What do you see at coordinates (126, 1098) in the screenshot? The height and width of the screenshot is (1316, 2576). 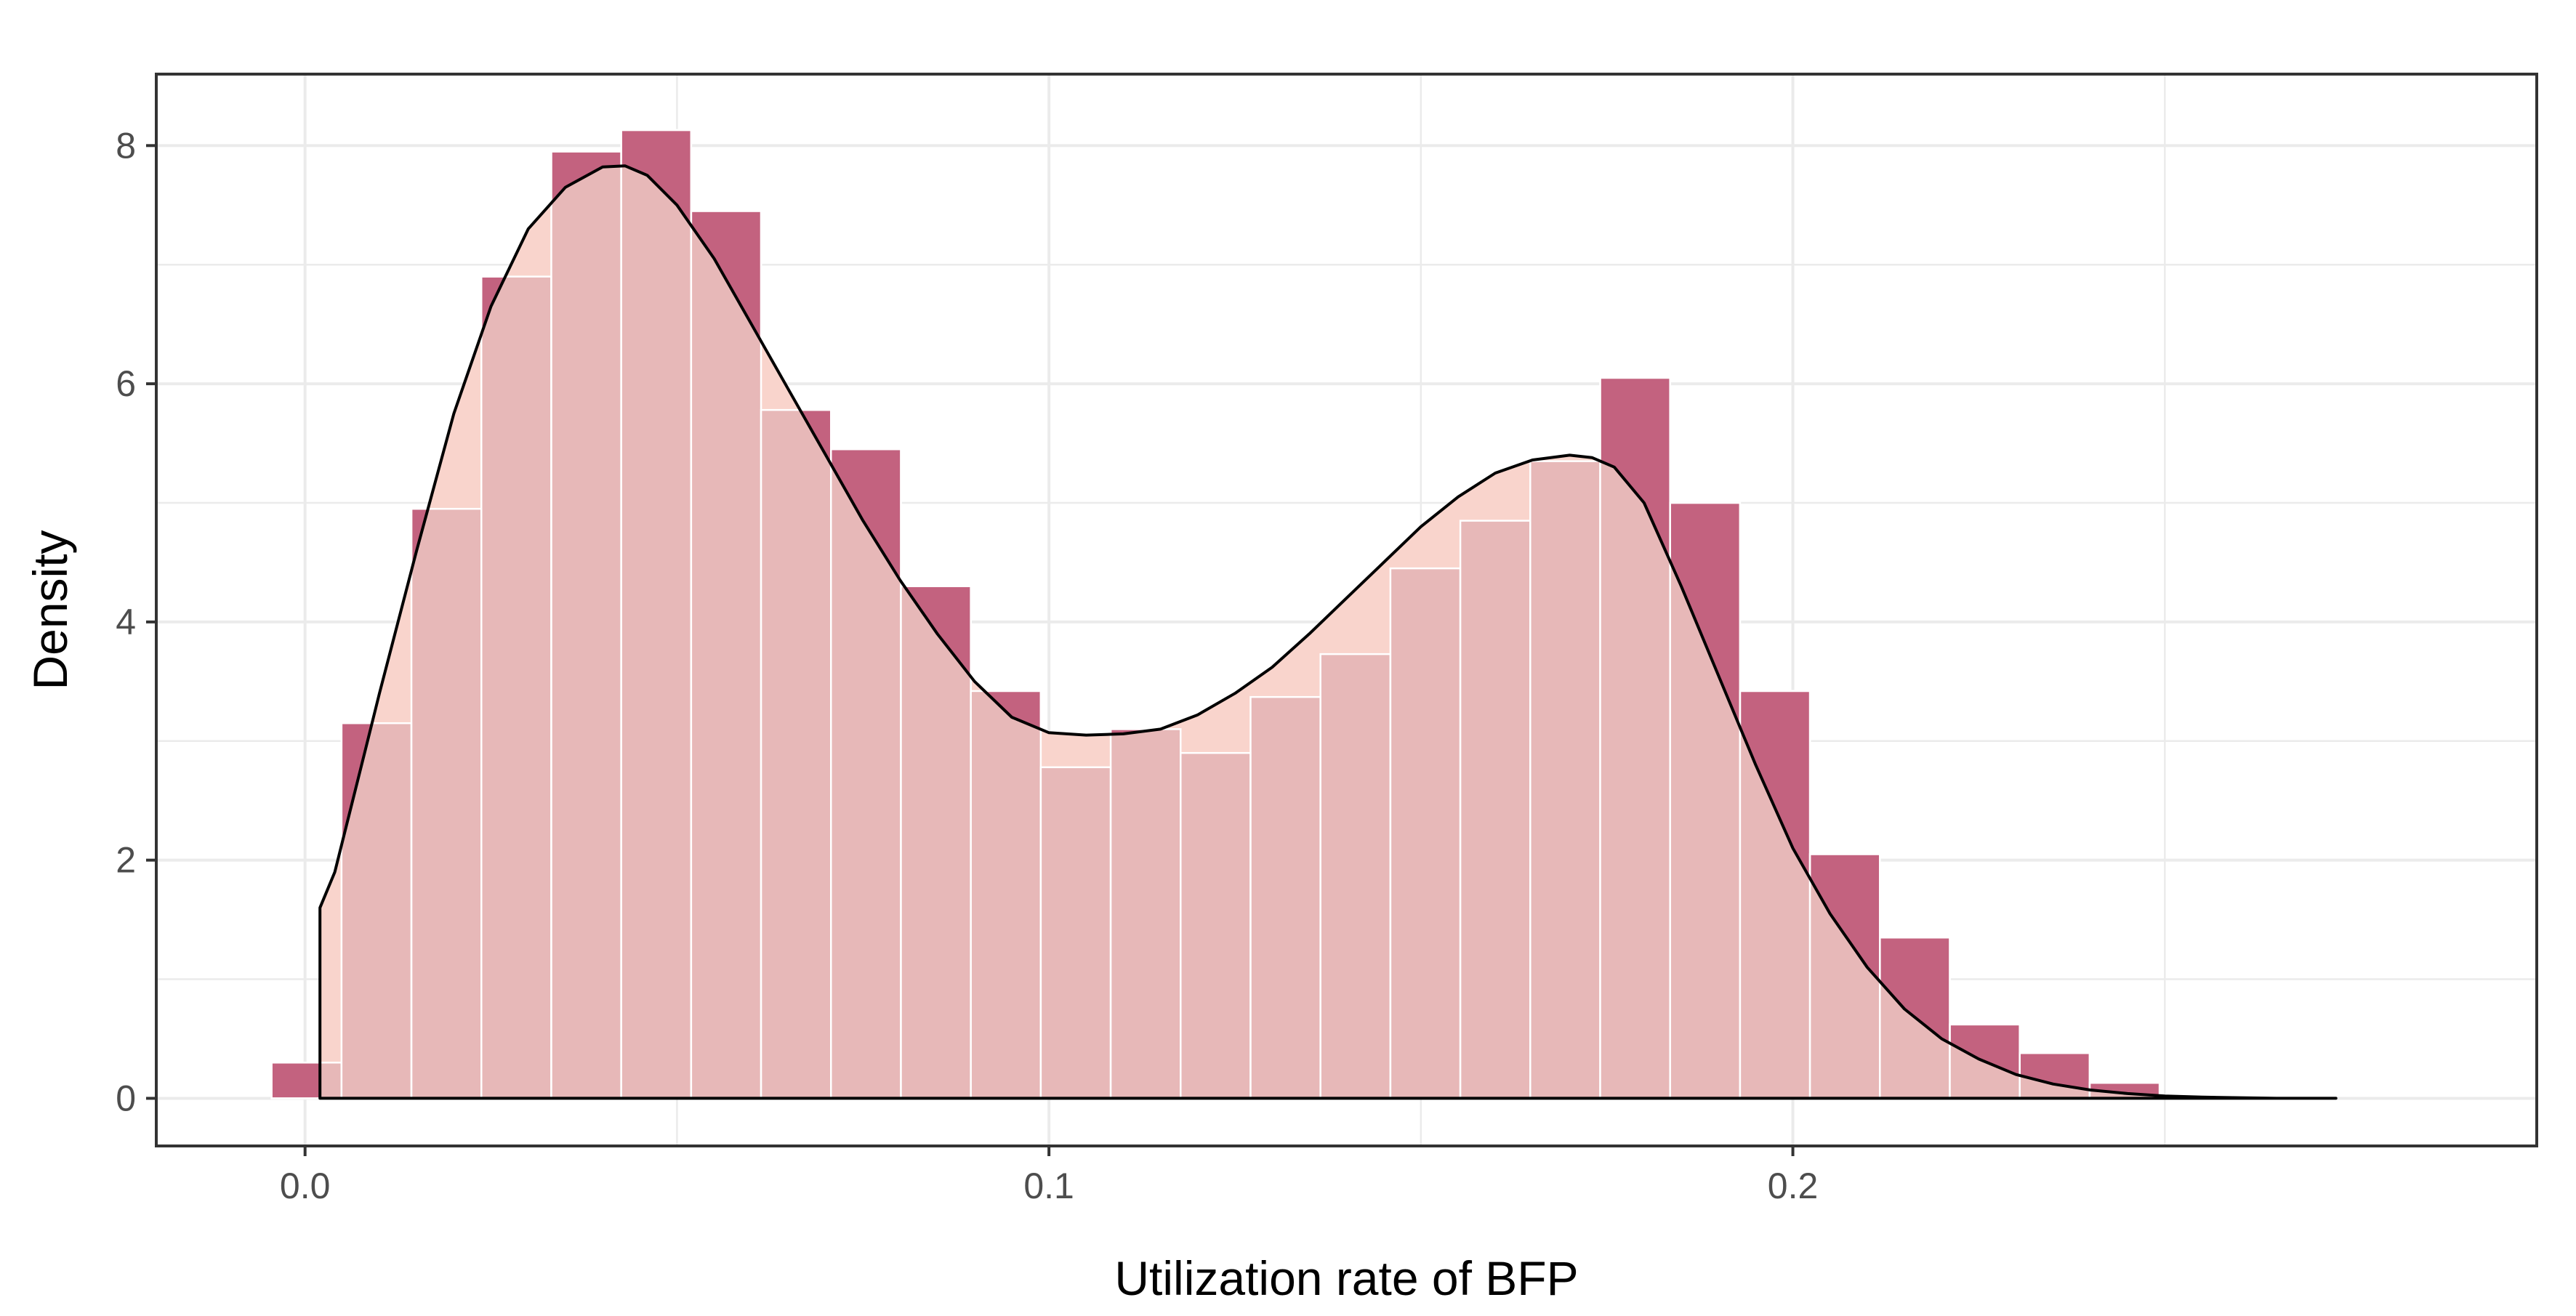 I see `y-tick-label: 0` at bounding box center [126, 1098].